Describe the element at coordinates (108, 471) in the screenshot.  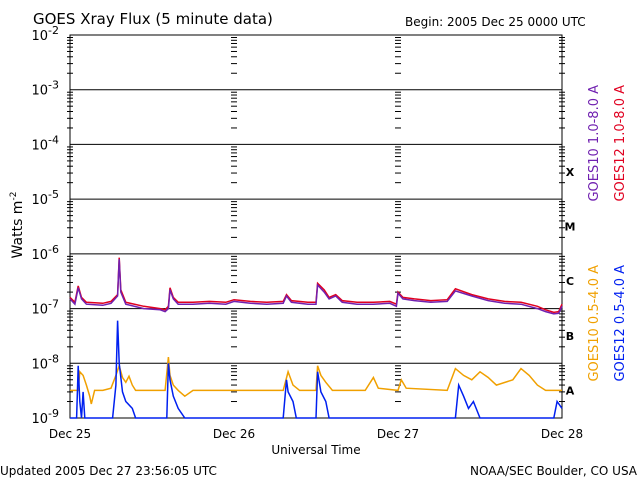
I see `updated-timestamp: Updated 2005 Dec 27 23:56:05 UTC` at that location.